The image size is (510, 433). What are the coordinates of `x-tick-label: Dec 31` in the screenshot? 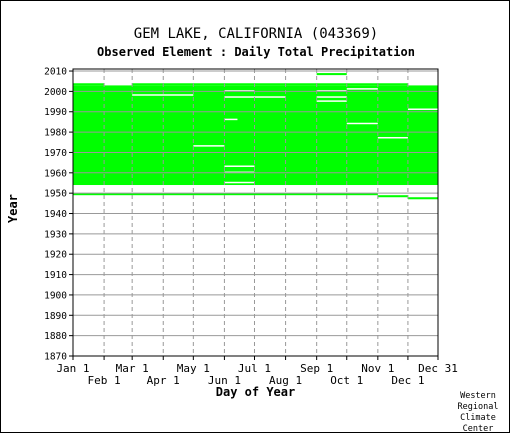 It's located at (438, 368).